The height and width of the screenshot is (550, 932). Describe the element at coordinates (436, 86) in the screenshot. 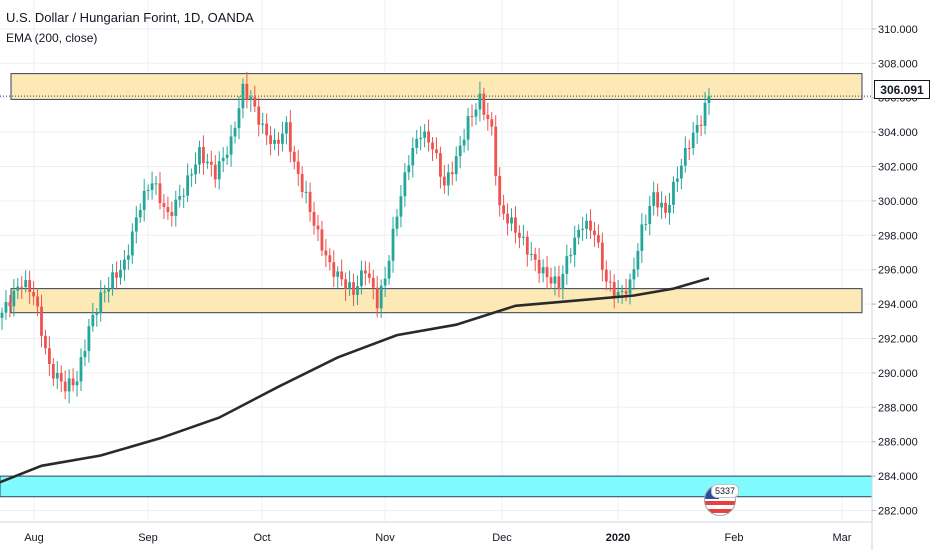

I see `zone-resistance` at that location.